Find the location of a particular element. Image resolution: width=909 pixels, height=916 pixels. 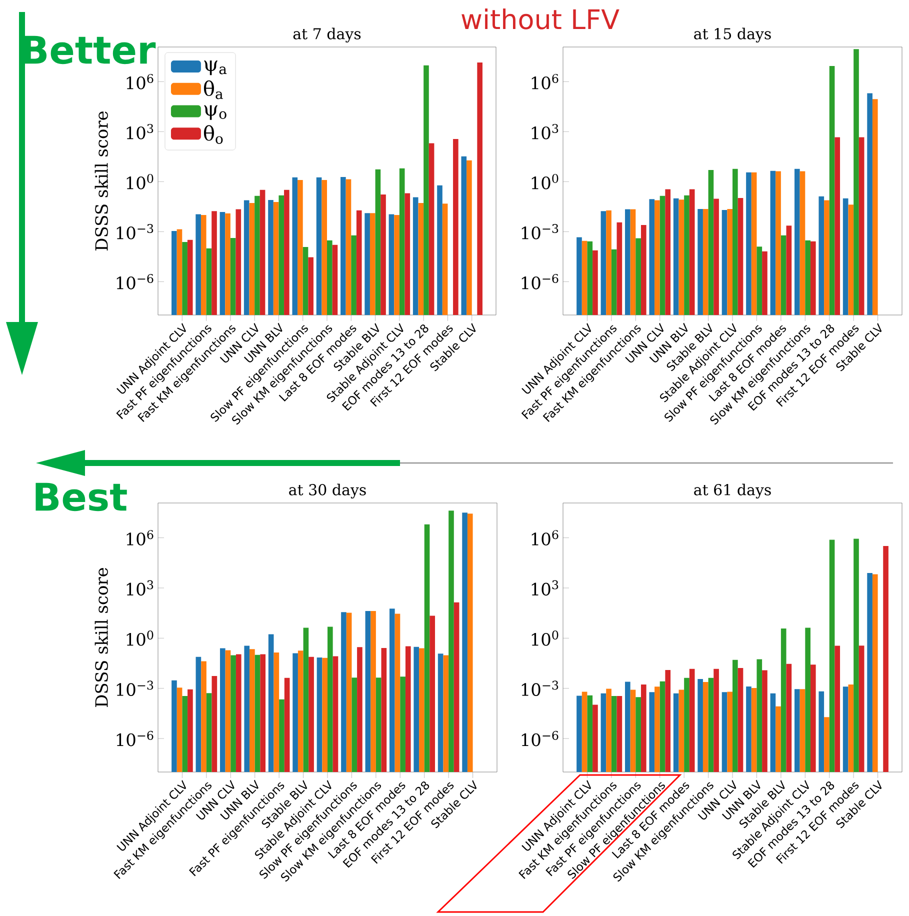

legend-label: θ$_{a}$ is located at coordinates (213, 90).